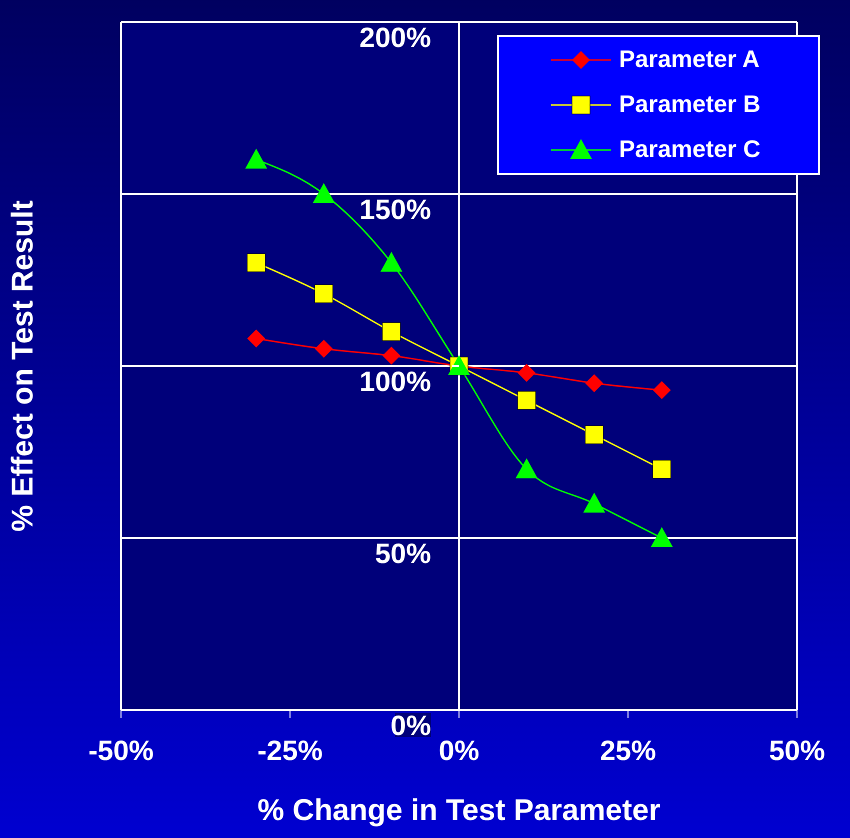 This screenshot has width=850, height=838. I want to click on y-tick-label: 200%, so click(395, 37).